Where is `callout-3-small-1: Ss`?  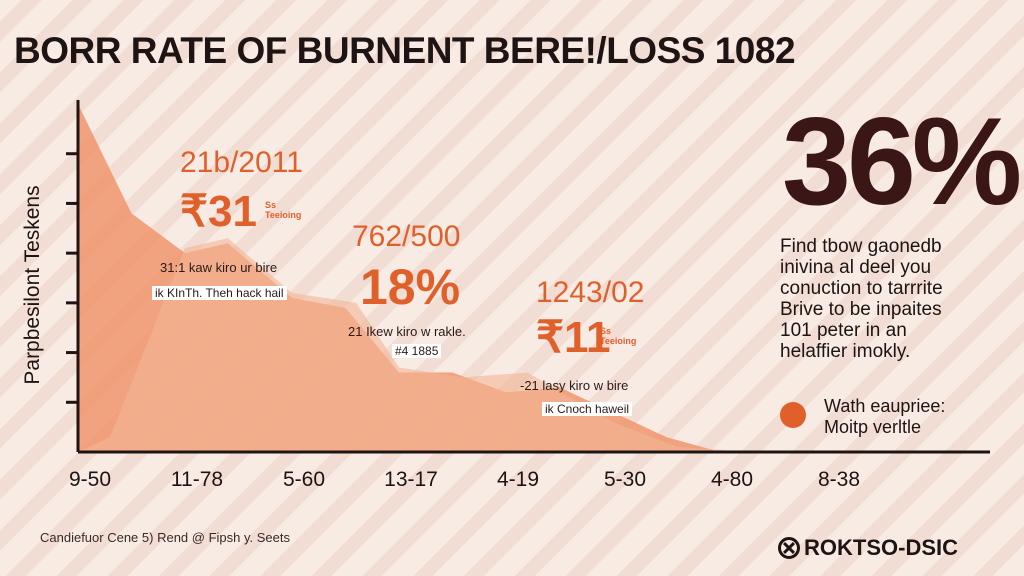
callout-3-small-1: Ss is located at coordinates (606, 331).